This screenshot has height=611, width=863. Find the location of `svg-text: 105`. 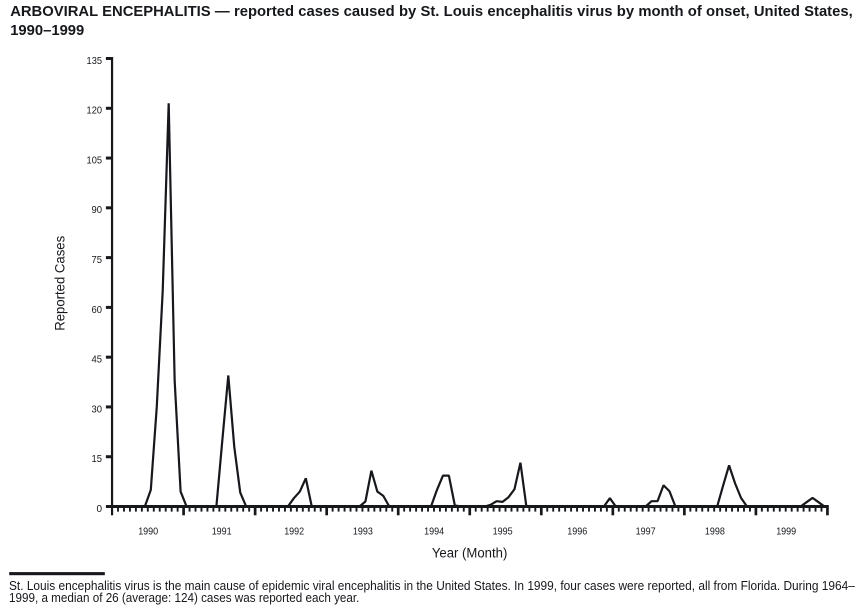

svg-text: 105 is located at coordinates (95, 160).